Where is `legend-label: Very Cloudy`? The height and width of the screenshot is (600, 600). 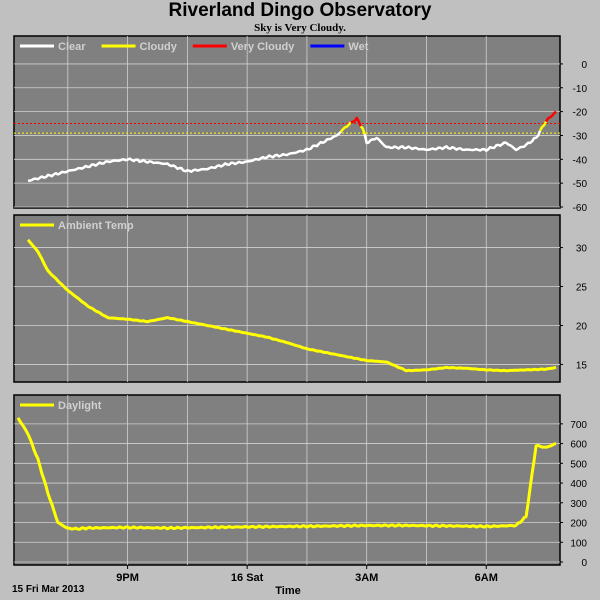 legend-label: Very Cloudy is located at coordinates (263, 47).